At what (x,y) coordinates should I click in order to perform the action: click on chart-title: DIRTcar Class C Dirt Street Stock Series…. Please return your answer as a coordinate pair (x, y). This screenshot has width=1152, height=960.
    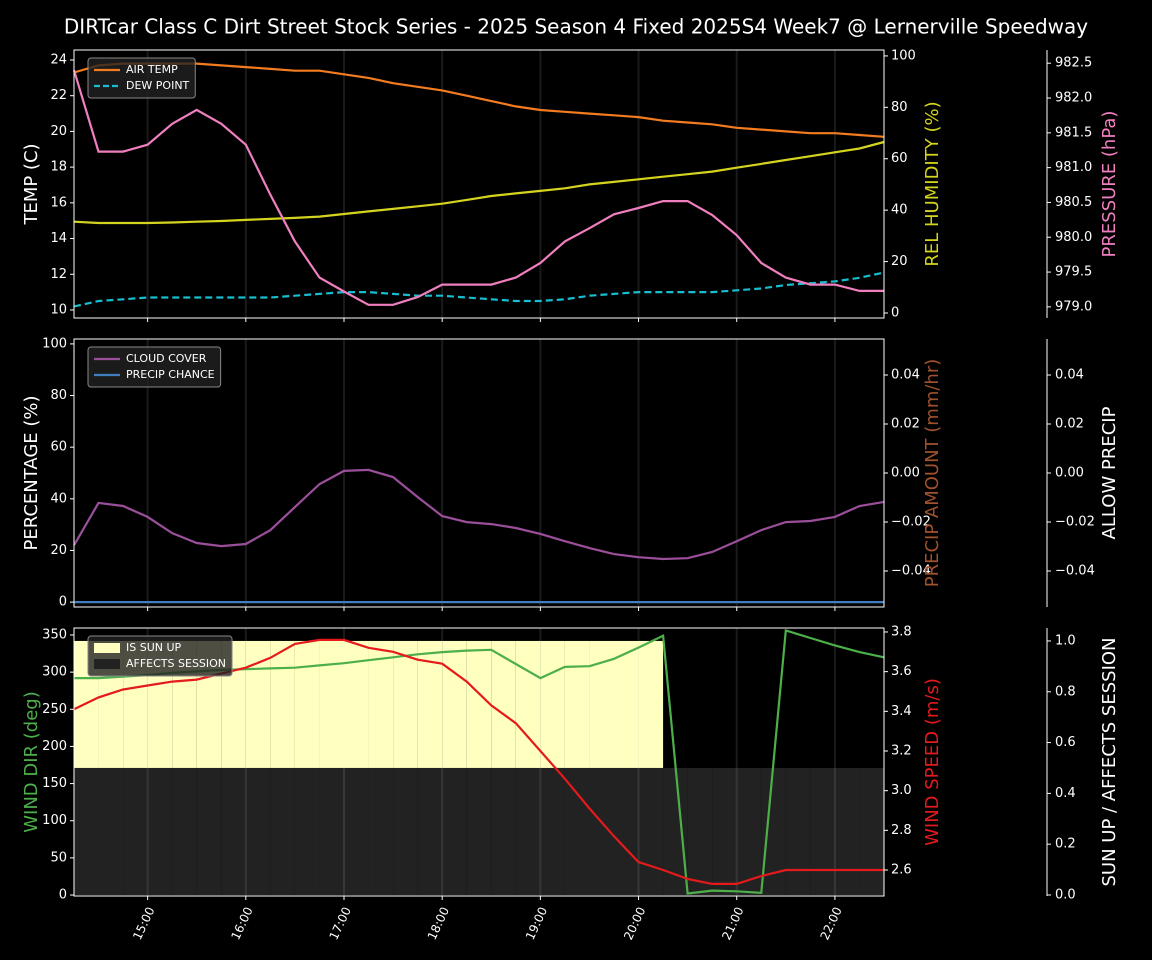
    Looking at the image, I should click on (576, 27).